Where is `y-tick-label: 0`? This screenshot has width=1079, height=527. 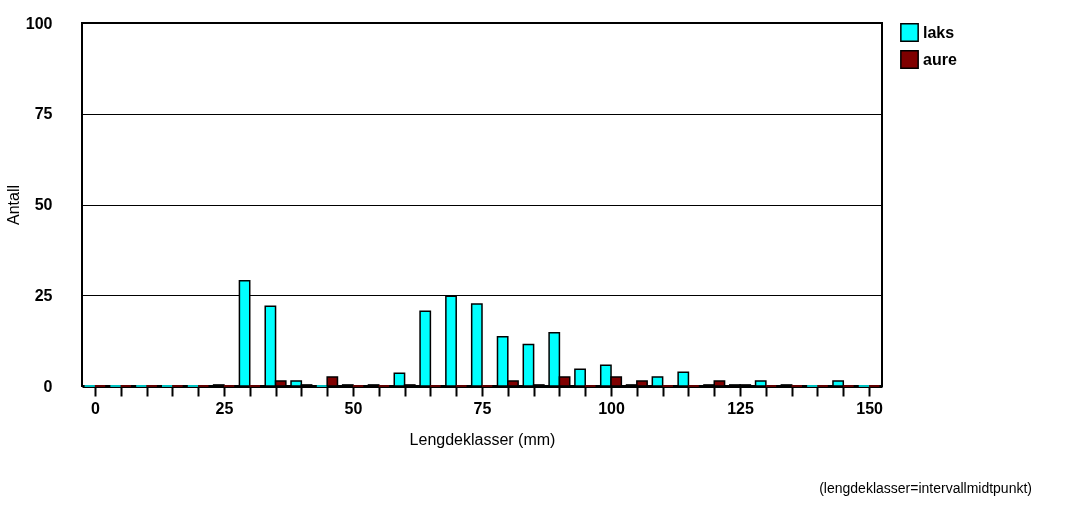 y-tick-label: 0 is located at coordinates (48, 386).